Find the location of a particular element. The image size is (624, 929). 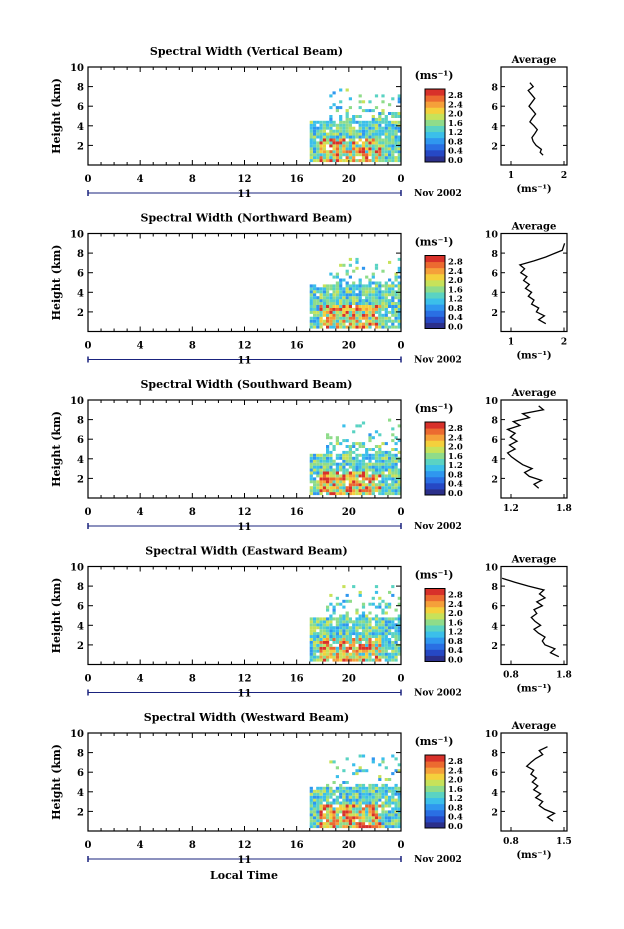

colorbar-tick-label: 0.8 is located at coordinates (455, 808).